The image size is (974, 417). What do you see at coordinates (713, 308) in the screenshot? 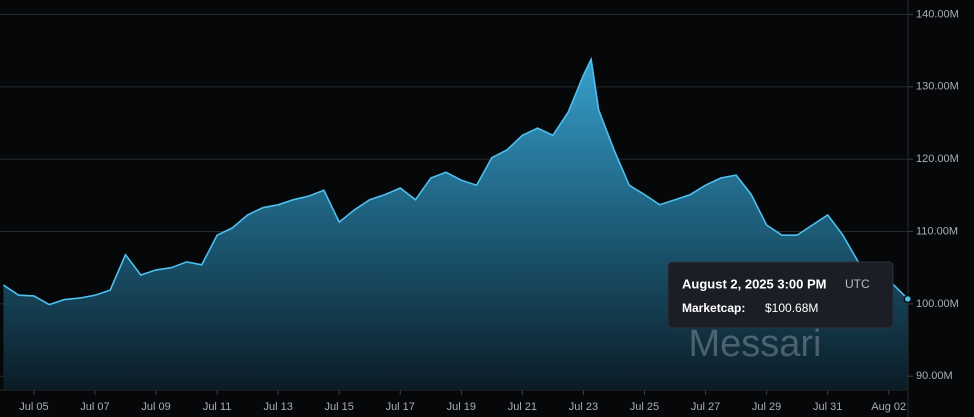
I see `tooltip-label: Marketcap:` at bounding box center [713, 308].